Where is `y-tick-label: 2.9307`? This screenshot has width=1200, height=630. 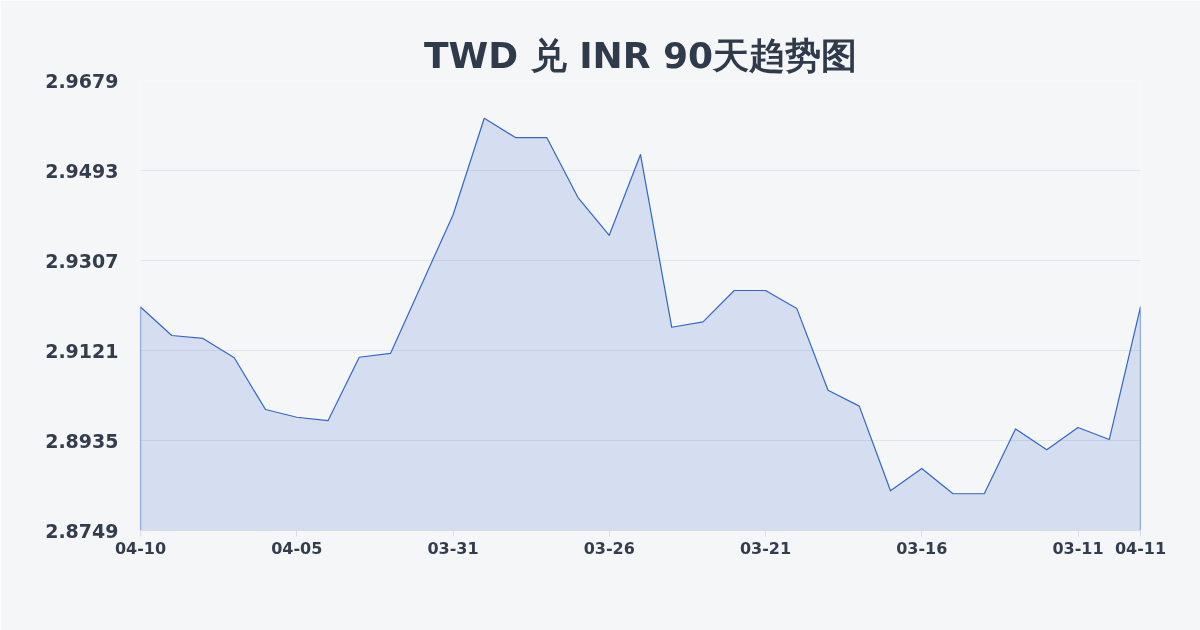 y-tick-label: 2.9307 is located at coordinates (82, 260).